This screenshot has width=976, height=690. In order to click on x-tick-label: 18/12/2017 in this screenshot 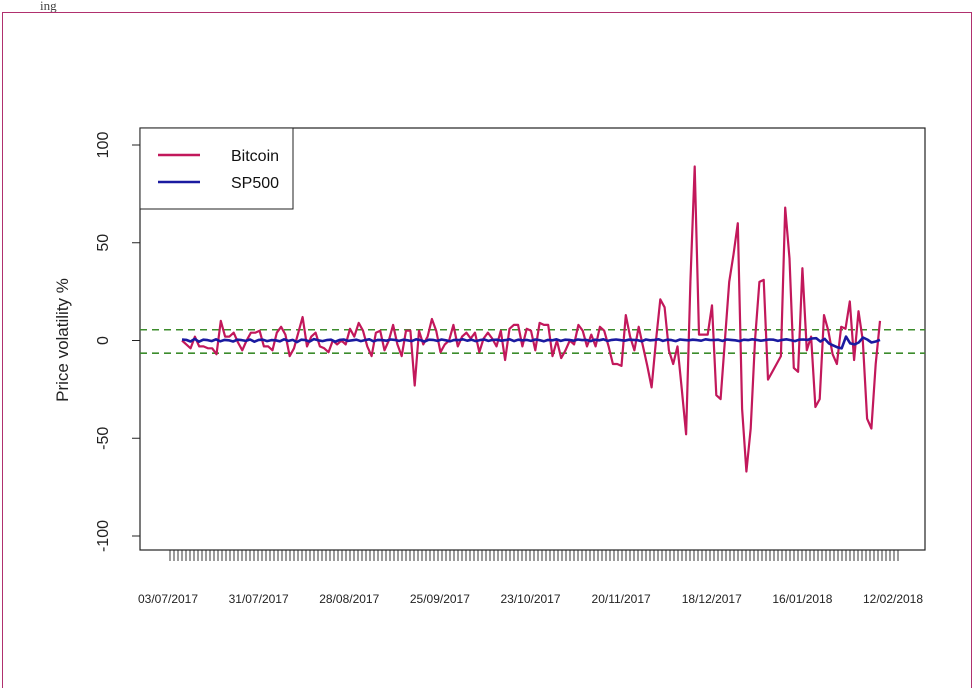, I will do `click(712, 599)`.